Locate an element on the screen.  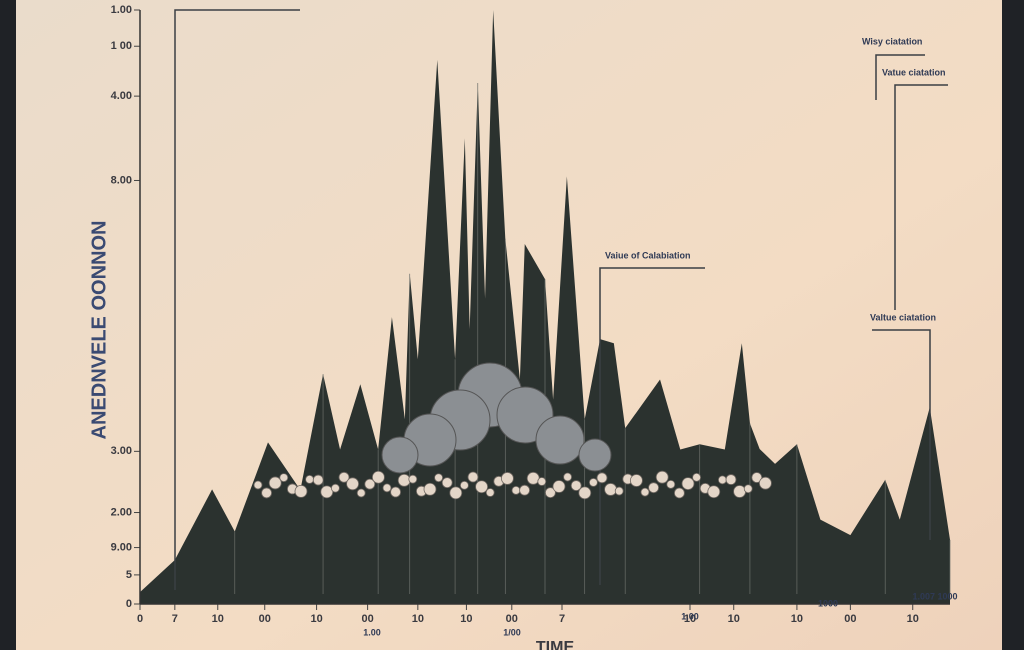
y-tick-label: 8.00 is located at coordinates (121, 180).